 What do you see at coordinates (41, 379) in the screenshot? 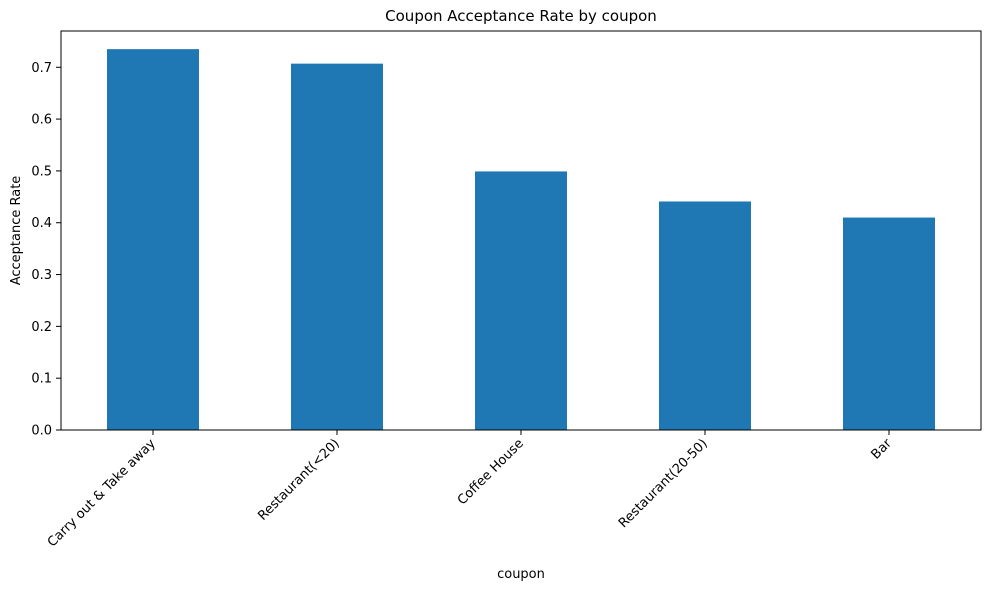
I see `y-tick-label: 0.1` at bounding box center [41, 379].